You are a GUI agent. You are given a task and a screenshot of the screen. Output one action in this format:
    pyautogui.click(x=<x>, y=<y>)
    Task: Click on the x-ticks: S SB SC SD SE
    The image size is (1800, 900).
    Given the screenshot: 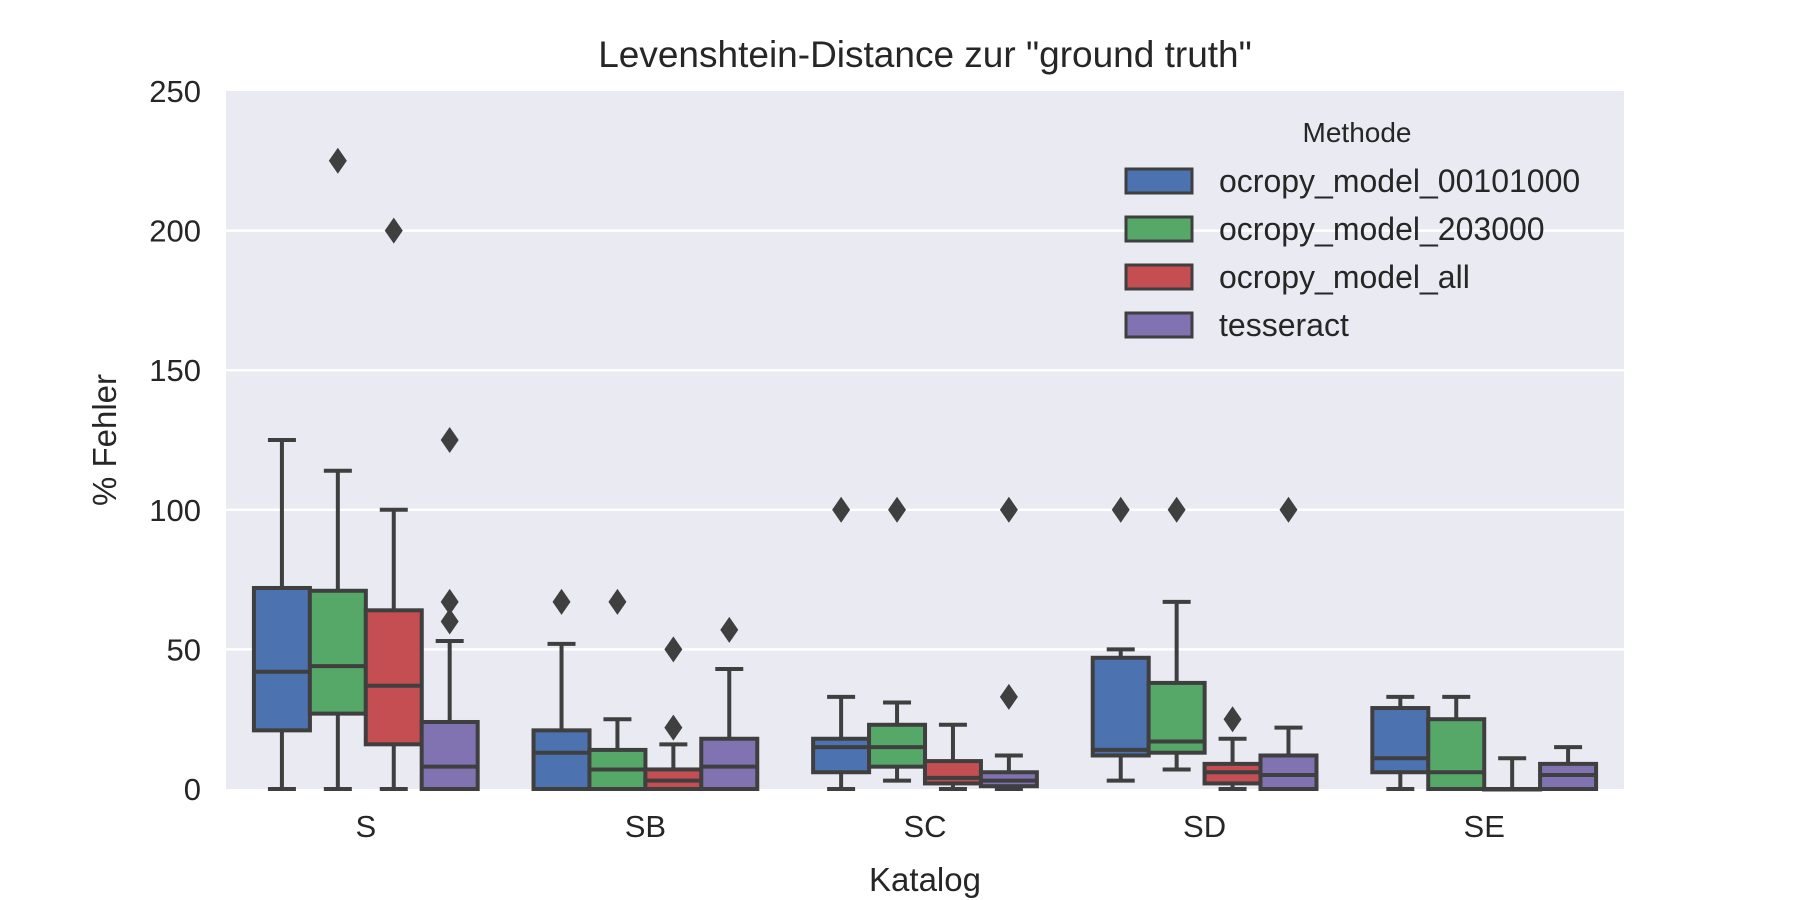 What is the action you would take?
    pyautogui.click(x=929, y=826)
    